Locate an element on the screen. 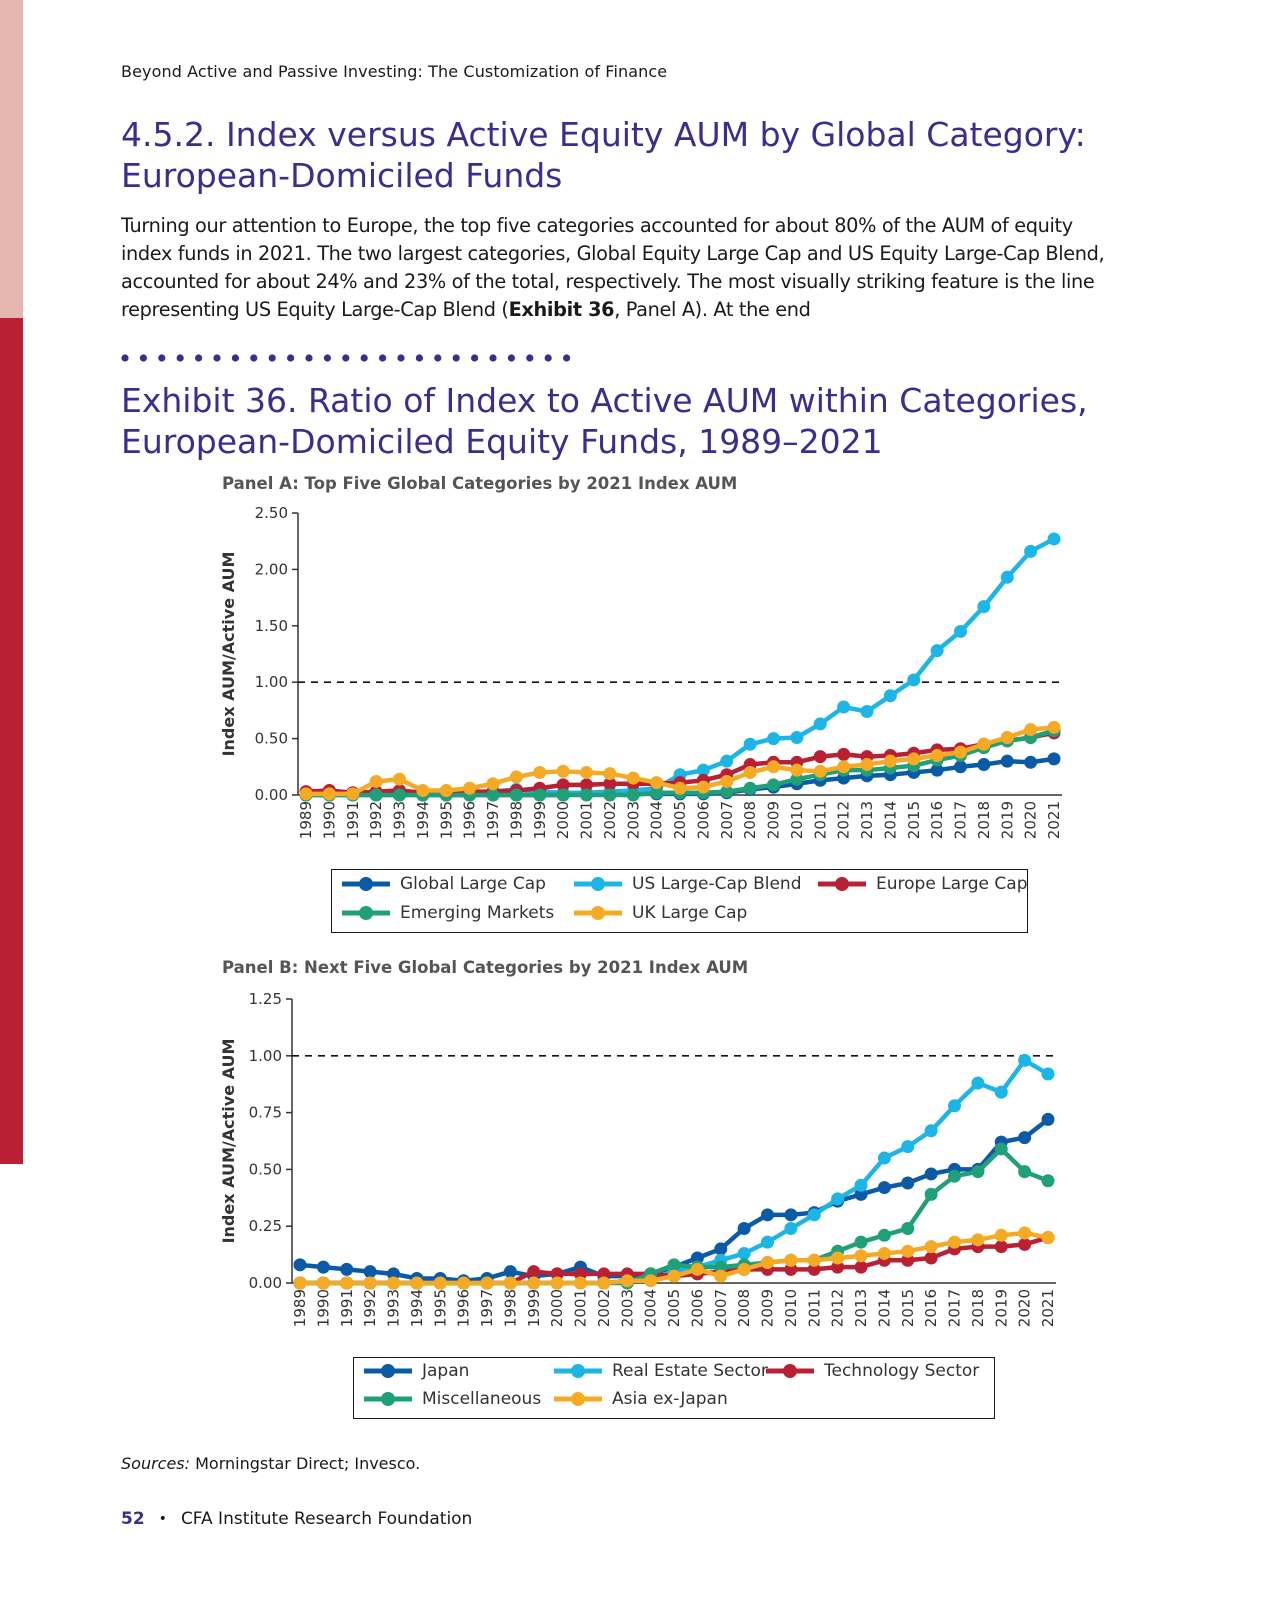  x-tick-label: 2000 is located at coordinates (563, 820).